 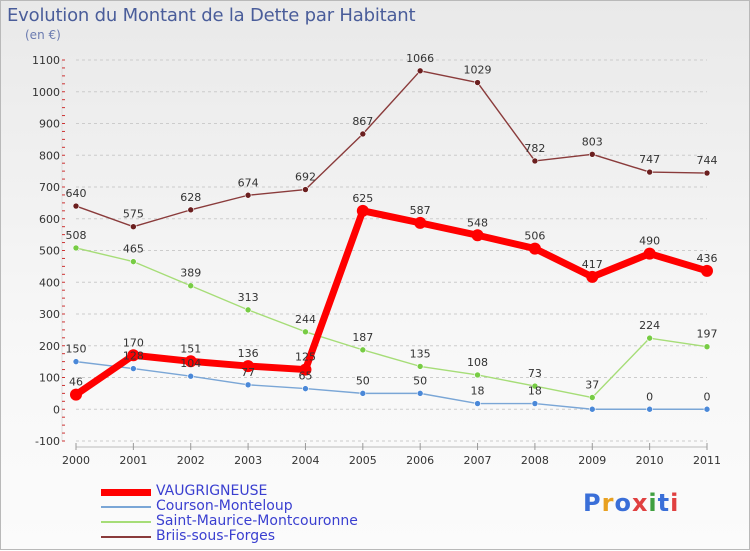 What do you see at coordinates (305, 460) in the screenshot?
I see `x-tick-label: 2004` at bounding box center [305, 460].